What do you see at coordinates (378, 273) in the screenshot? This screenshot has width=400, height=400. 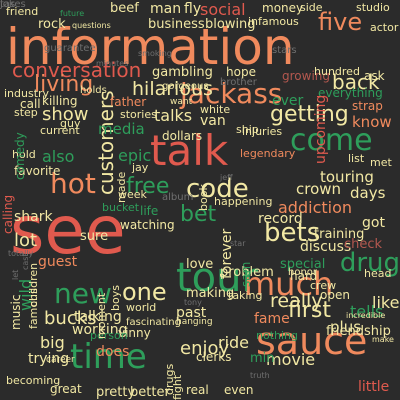 I see `word-head: head` at bounding box center [378, 273].